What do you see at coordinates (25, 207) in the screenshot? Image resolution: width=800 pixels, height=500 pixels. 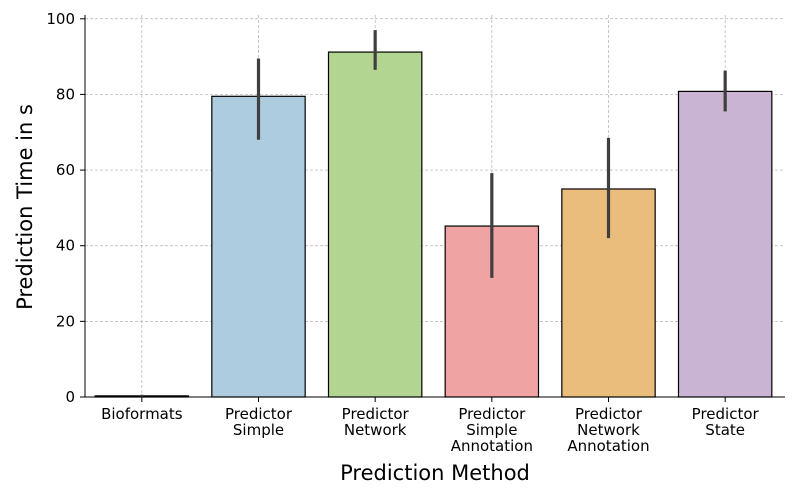 I see `y-axis-title: Prediction Time in s` at bounding box center [25, 207].